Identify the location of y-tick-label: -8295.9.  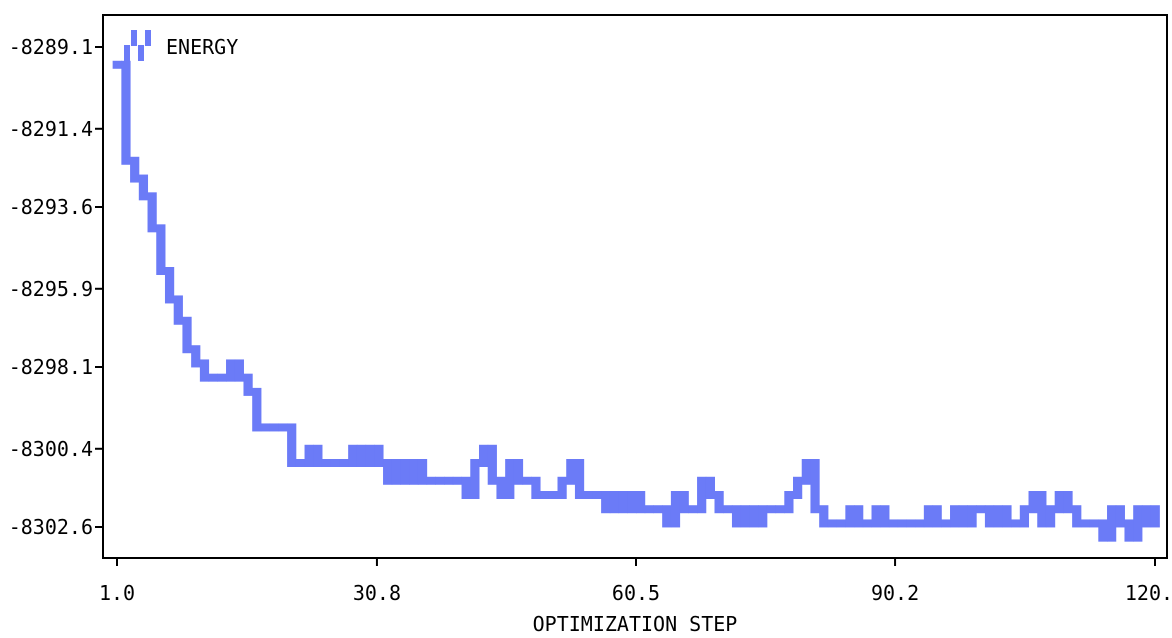
(51, 289).